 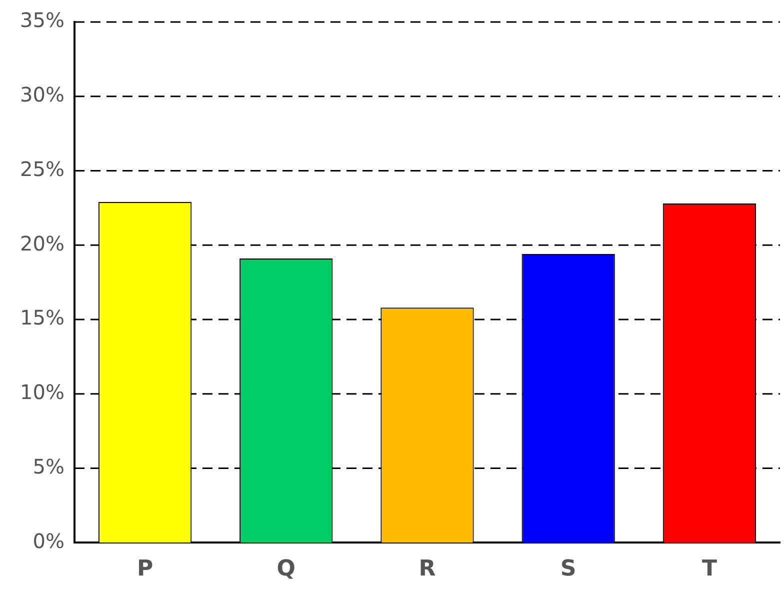 What do you see at coordinates (709, 569) in the screenshot?
I see `x-tick-label: T` at bounding box center [709, 569].